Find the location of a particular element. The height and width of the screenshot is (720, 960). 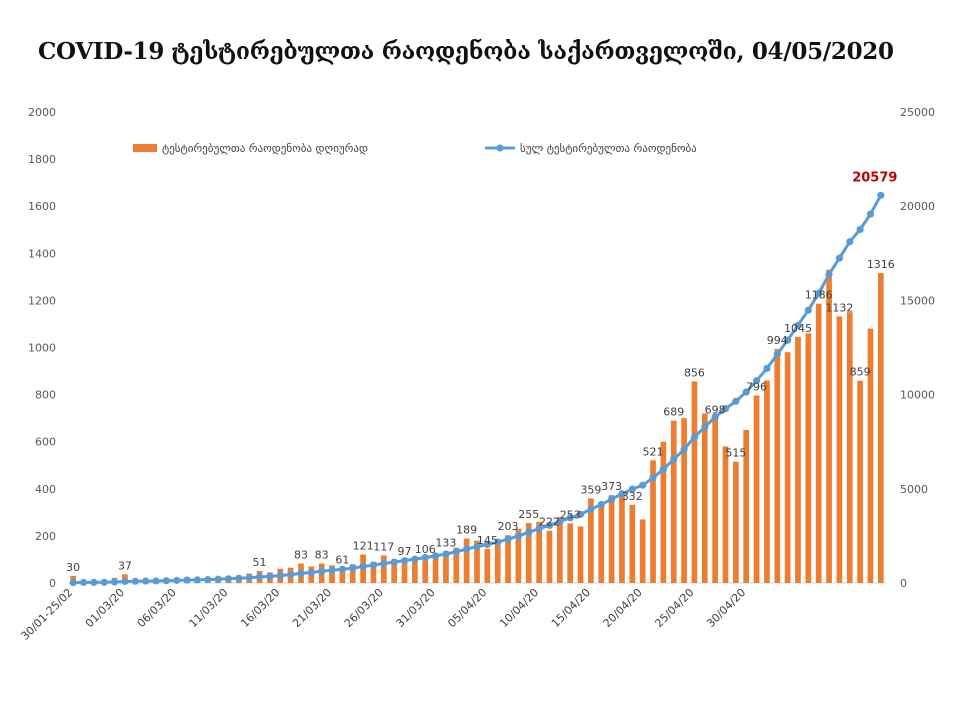

bar-data-label: 994 is located at coordinates (777, 340).